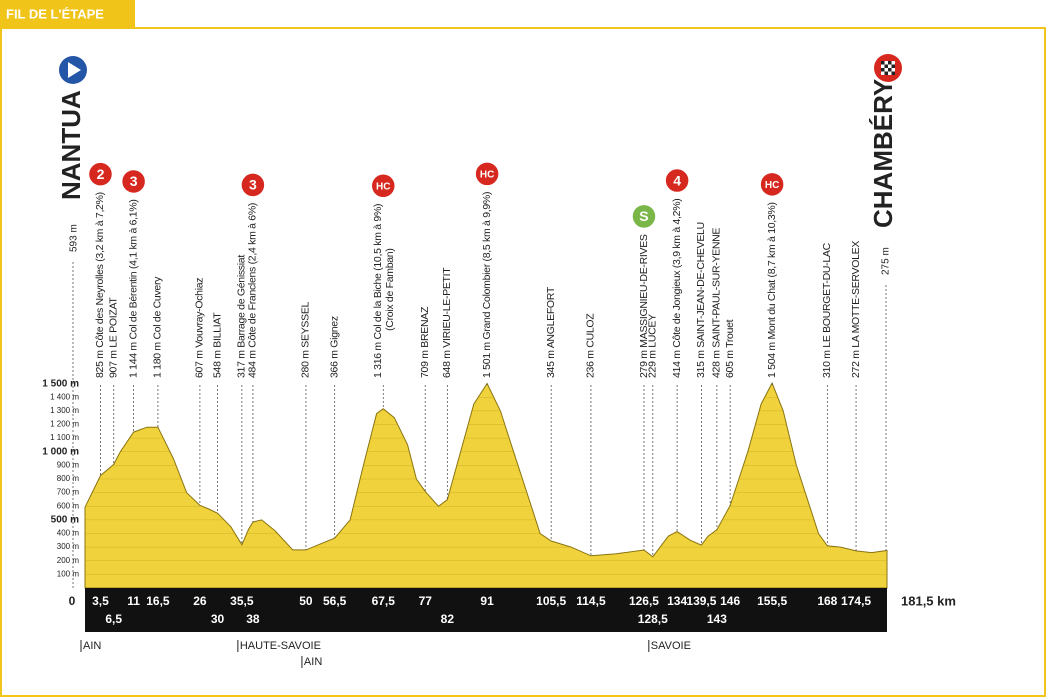 This screenshot has width=1050, height=700. Describe the element at coordinates (64, 437) in the screenshot. I see `y-tick-label: 1 100 m` at that location.